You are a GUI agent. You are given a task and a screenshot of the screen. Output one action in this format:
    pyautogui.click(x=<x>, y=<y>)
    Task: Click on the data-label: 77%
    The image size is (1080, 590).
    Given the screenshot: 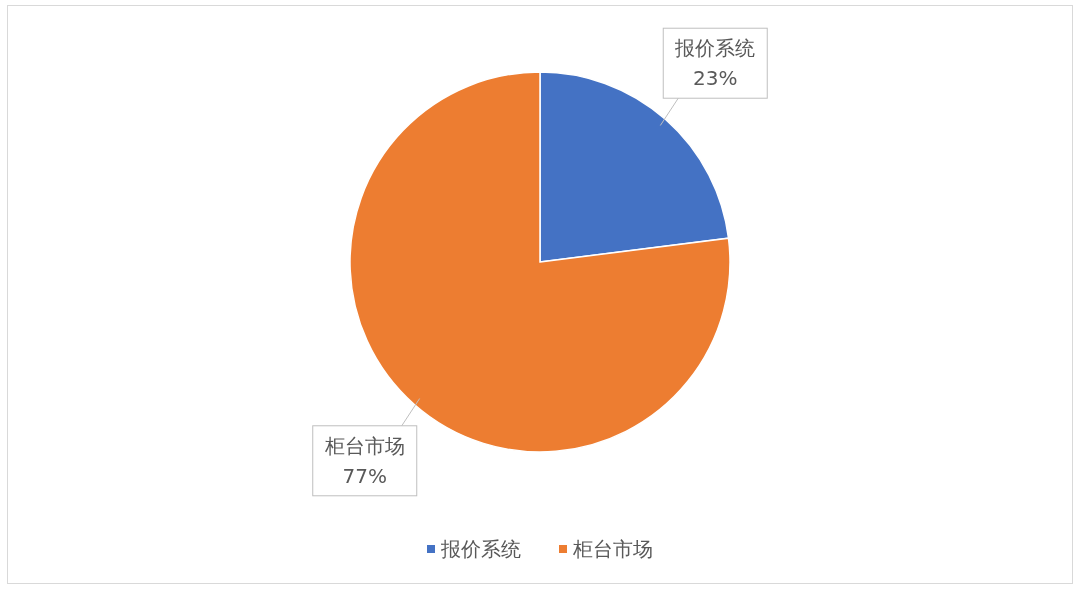 What is the action you would take?
    pyautogui.click(x=364, y=475)
    